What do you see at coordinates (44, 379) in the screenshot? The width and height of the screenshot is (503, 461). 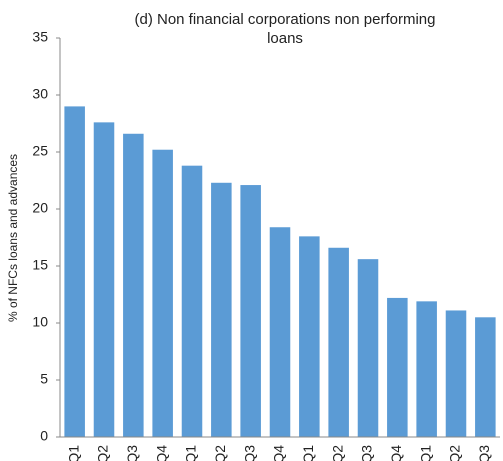 I see `y-tick-label: 5` at bounding box center [44, 379].